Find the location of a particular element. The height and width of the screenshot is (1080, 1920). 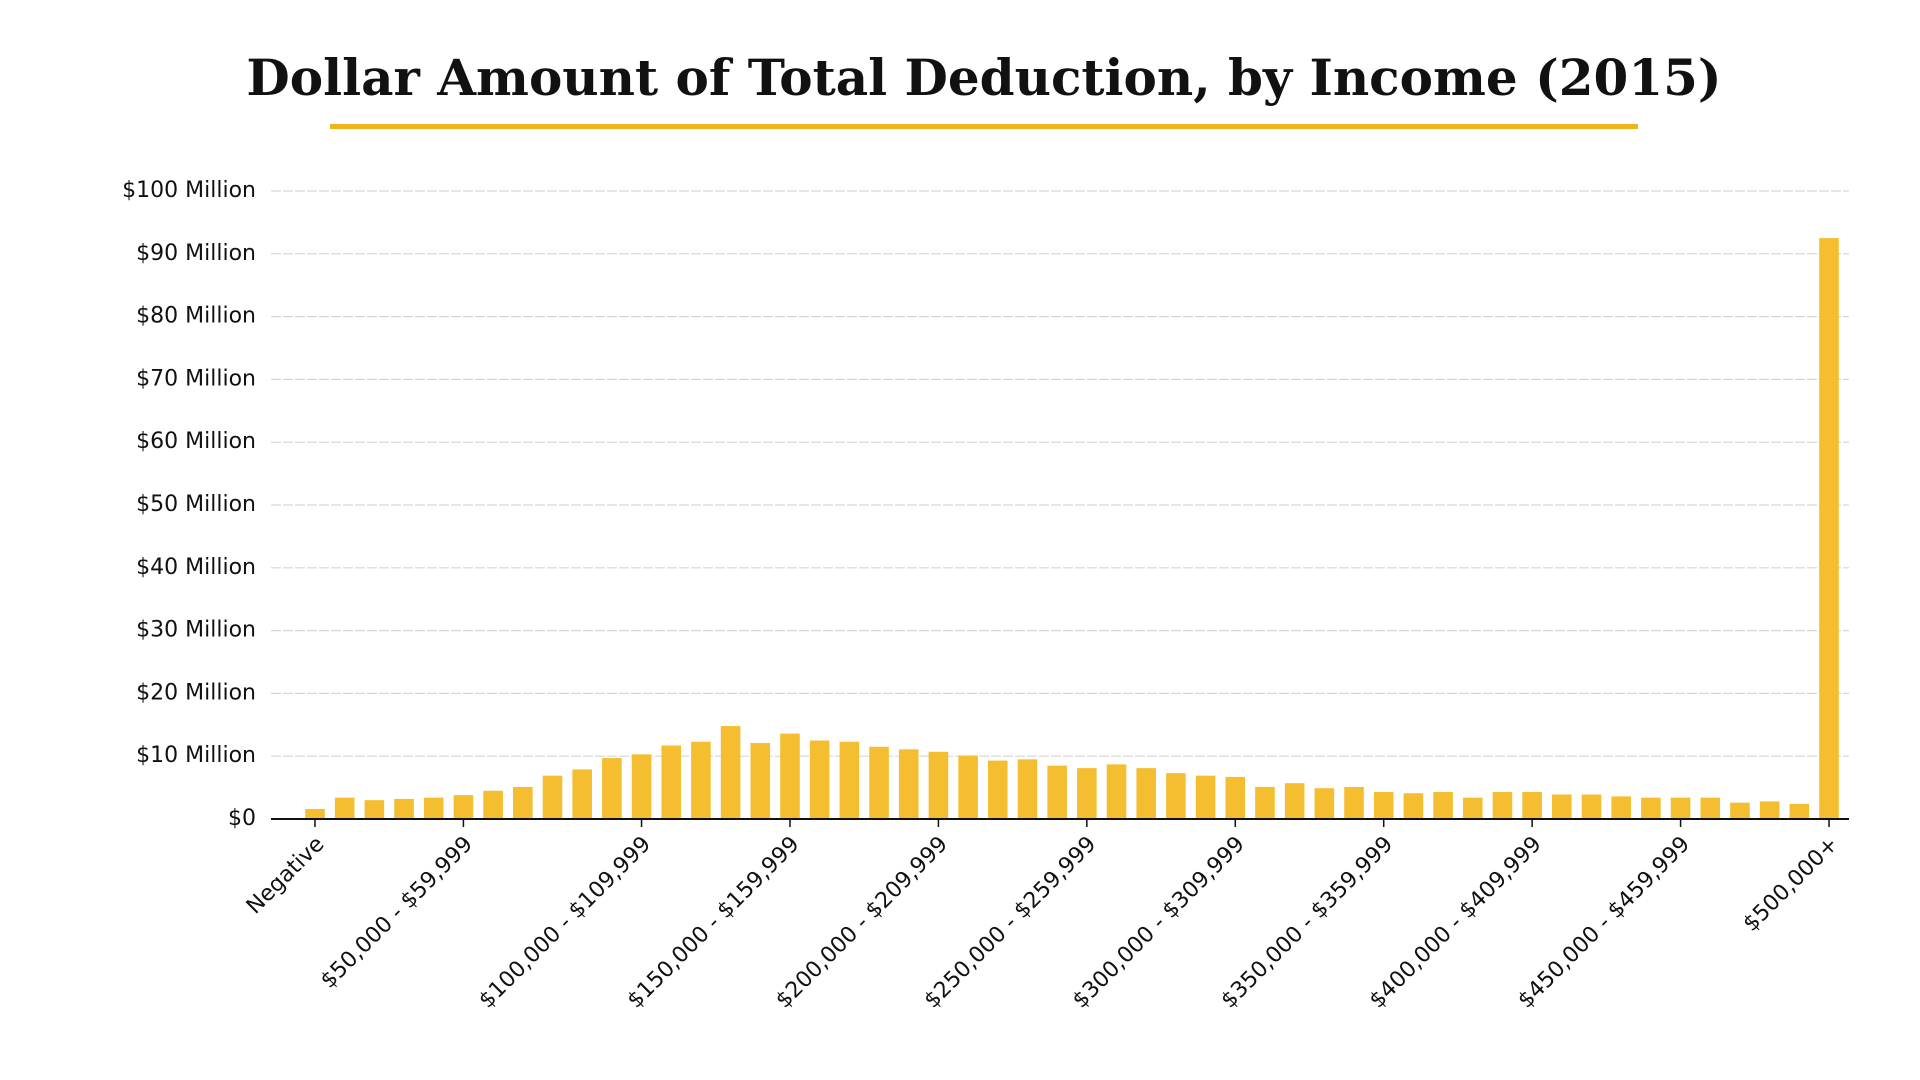

y-tick-label: $70 Million is located at coordinates (196, 378).